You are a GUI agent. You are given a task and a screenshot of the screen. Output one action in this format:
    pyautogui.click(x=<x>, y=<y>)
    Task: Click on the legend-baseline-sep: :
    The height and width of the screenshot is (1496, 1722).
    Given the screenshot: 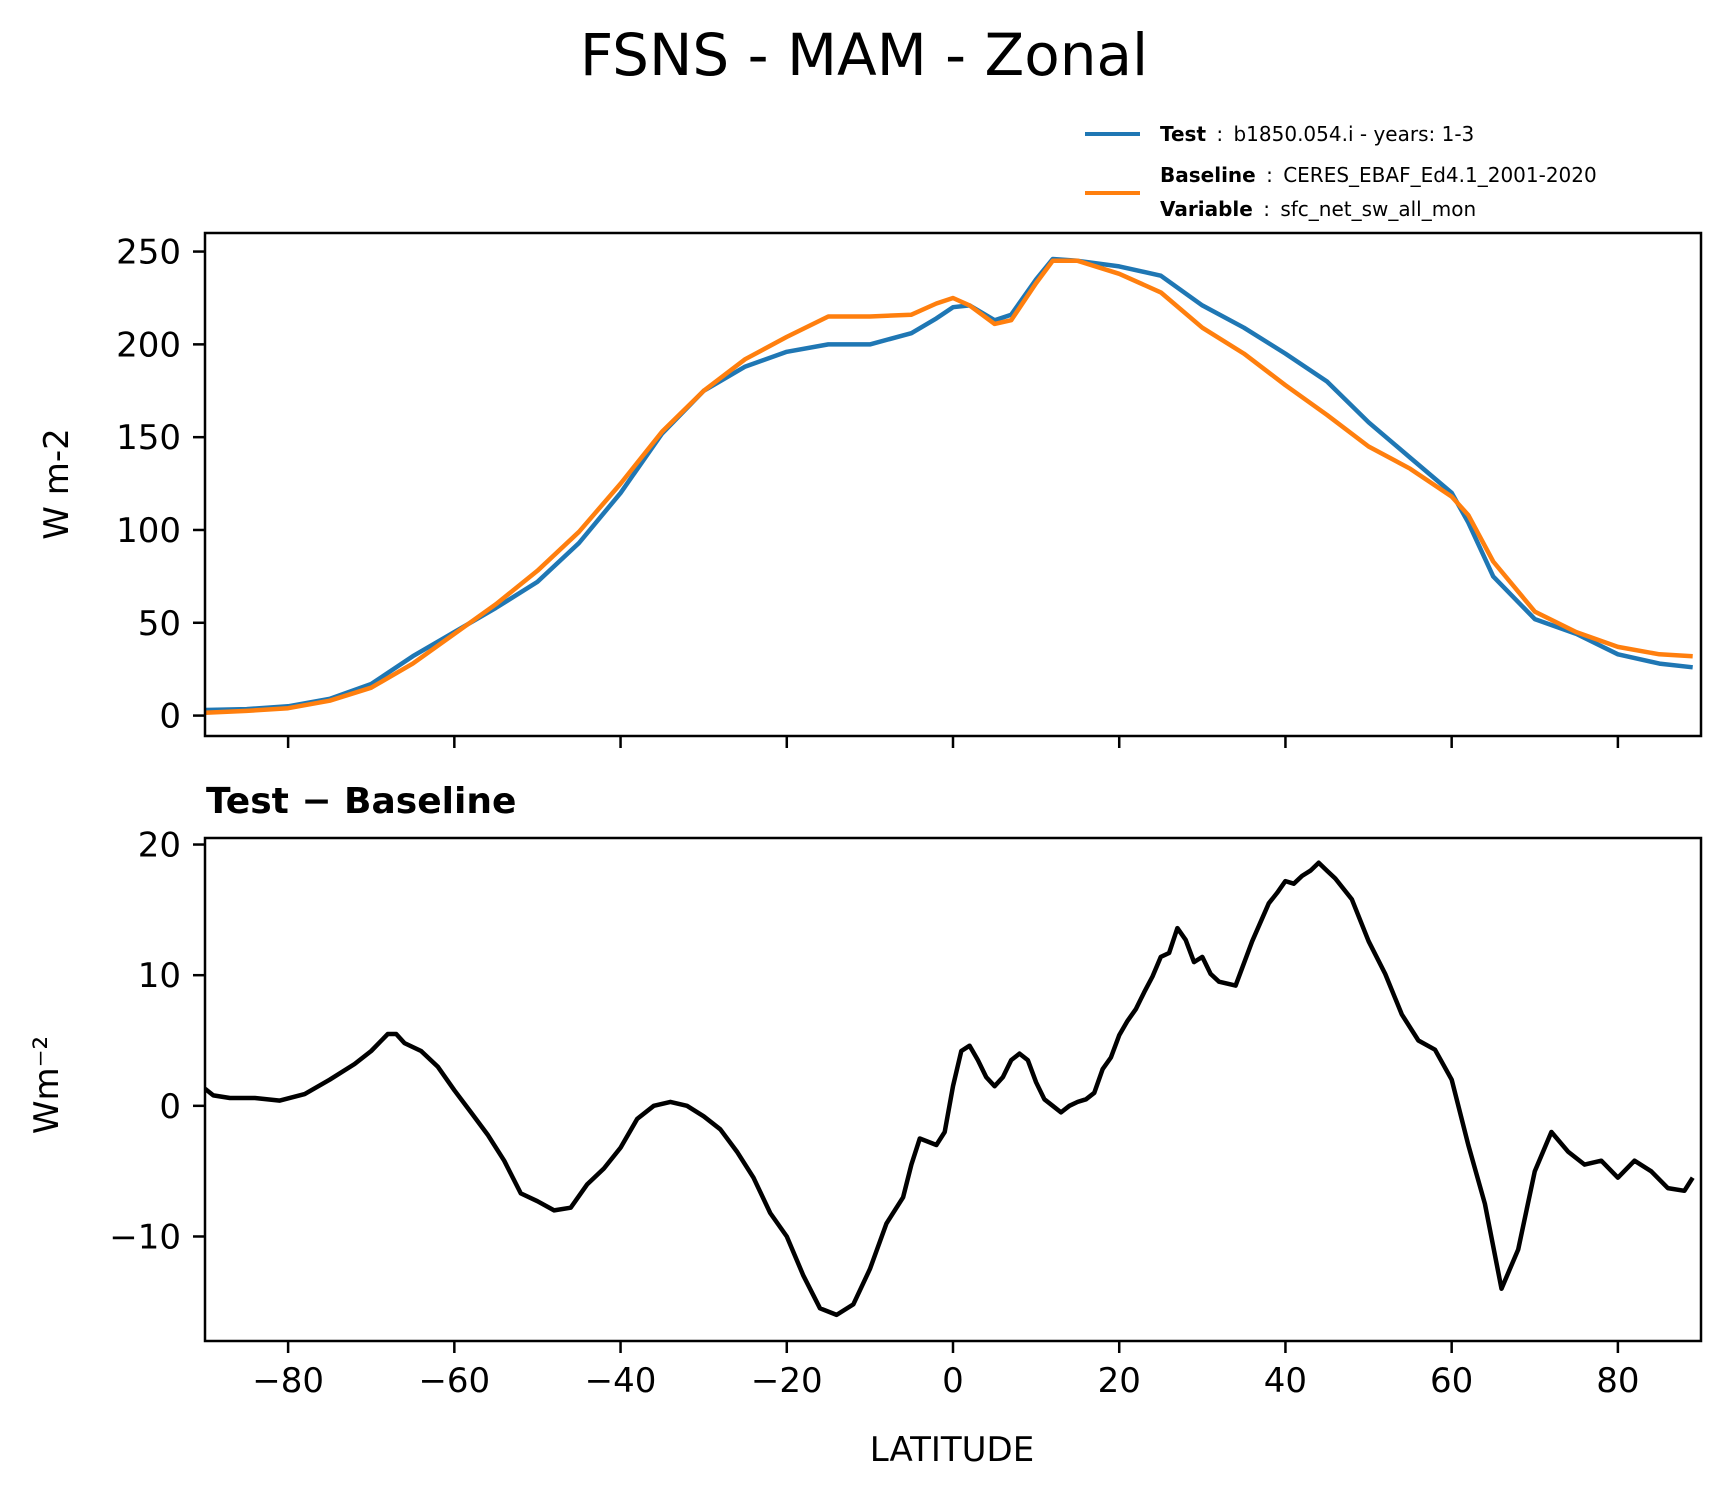 What is the action you would take?
    pyautogui.click(x=1269, y=175)
    